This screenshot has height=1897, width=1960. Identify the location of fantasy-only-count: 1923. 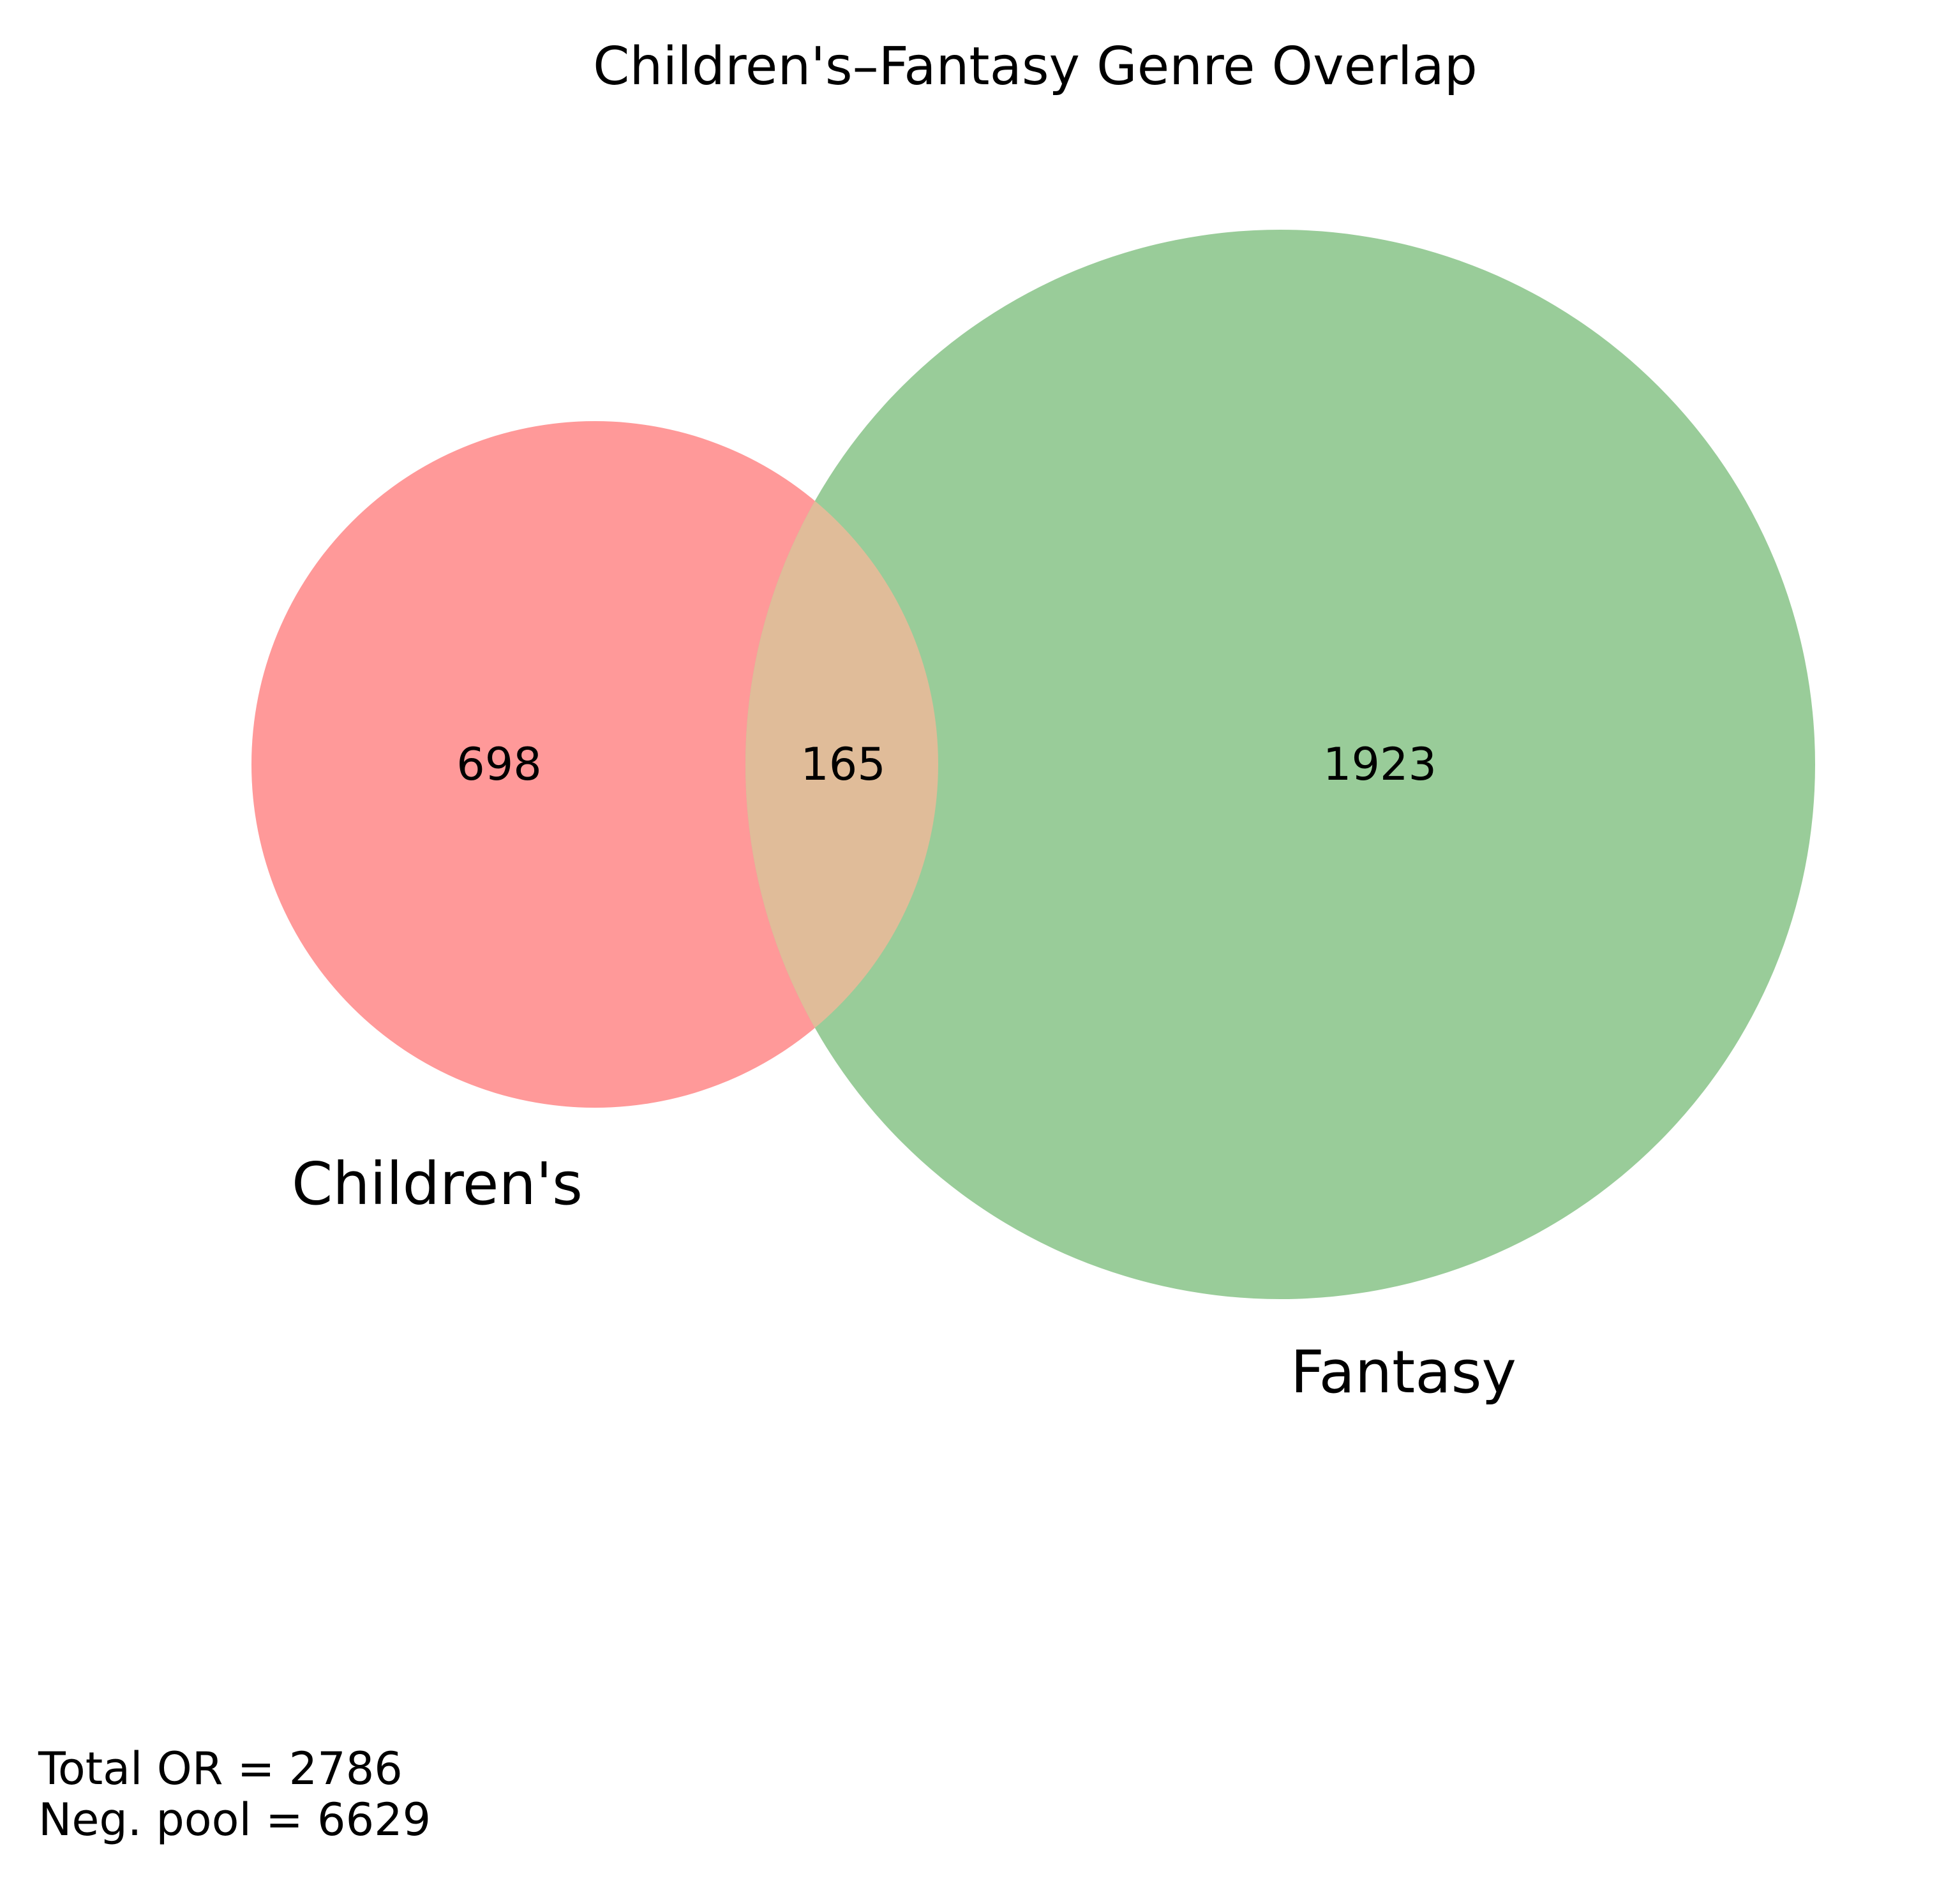
(1380, 764).